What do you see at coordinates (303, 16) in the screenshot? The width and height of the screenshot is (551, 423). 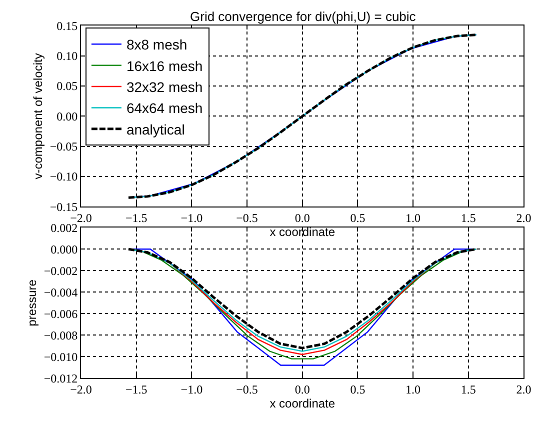 I see `chart-title: Grid convergence for div(phi,U) = cubic` at bounding box center [303, 16].